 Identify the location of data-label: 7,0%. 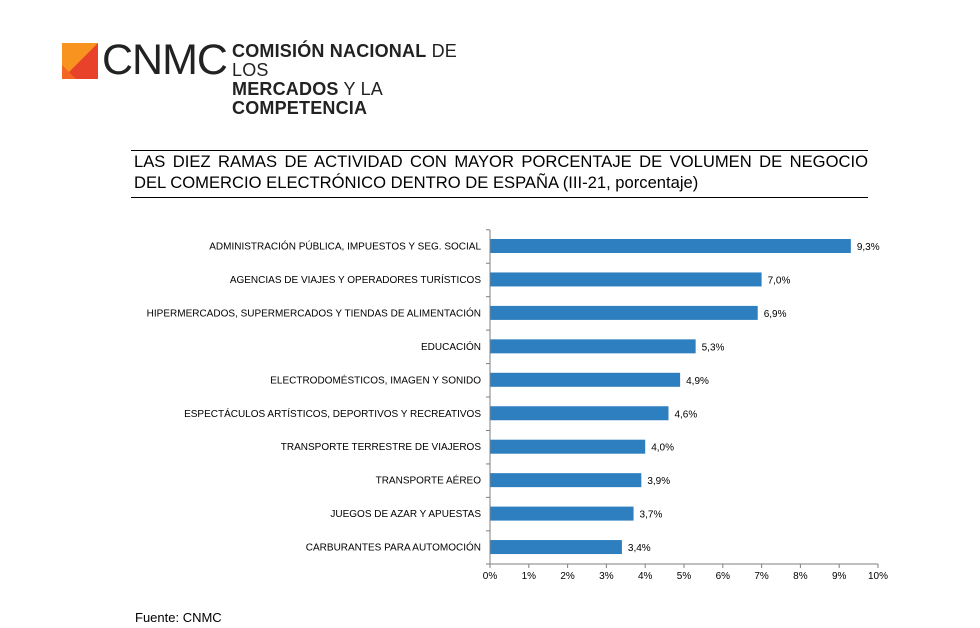
(779, 280).